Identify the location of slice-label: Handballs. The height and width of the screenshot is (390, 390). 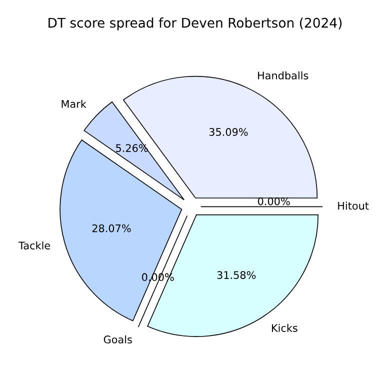
(283, 75).